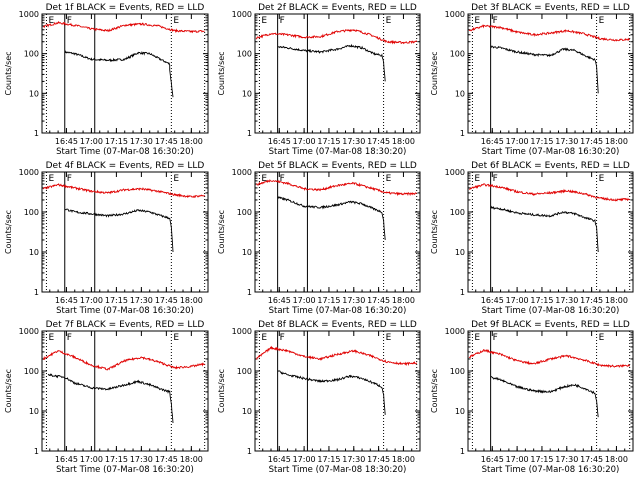  Describe the element at coordinates (125, 325) in the screenshot. I see `chart-title: Det 7f BLACK = Events, RED = LLD` at that location.